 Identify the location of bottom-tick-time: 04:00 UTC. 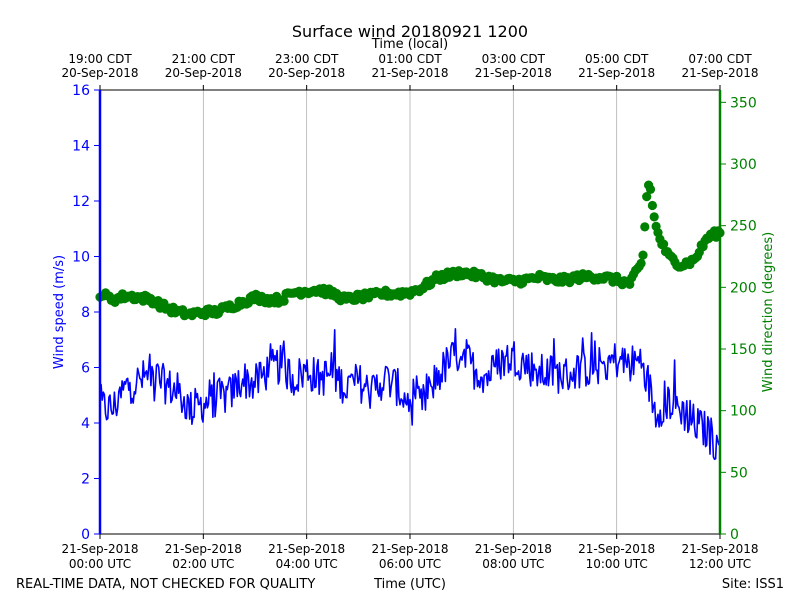
(307, 564).